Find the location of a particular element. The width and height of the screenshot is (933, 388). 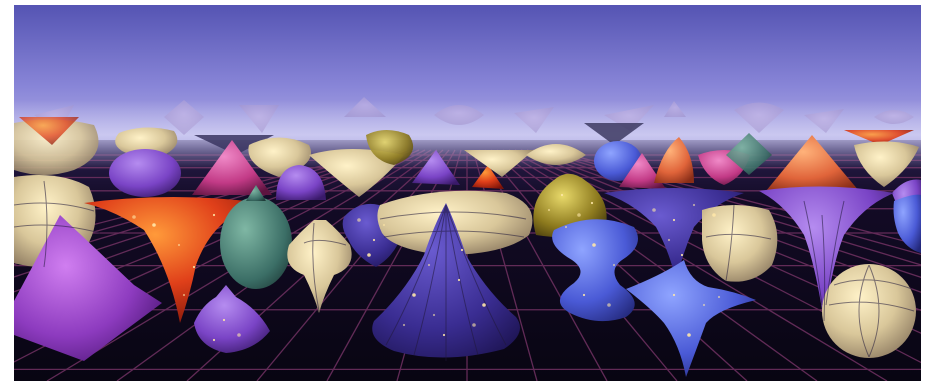

cream-spindle-right is located at coordinates (886, 164).